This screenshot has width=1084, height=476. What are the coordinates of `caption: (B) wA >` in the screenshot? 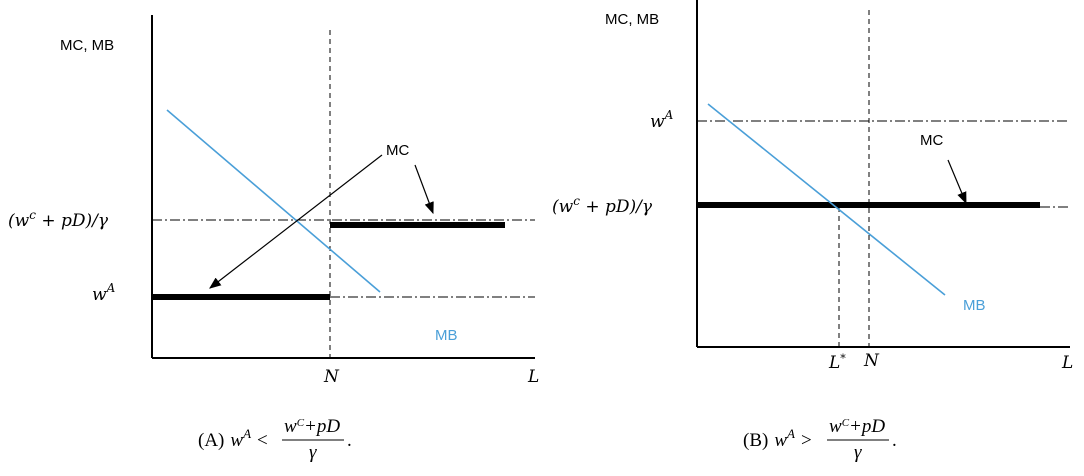 It's located at (777, 438).